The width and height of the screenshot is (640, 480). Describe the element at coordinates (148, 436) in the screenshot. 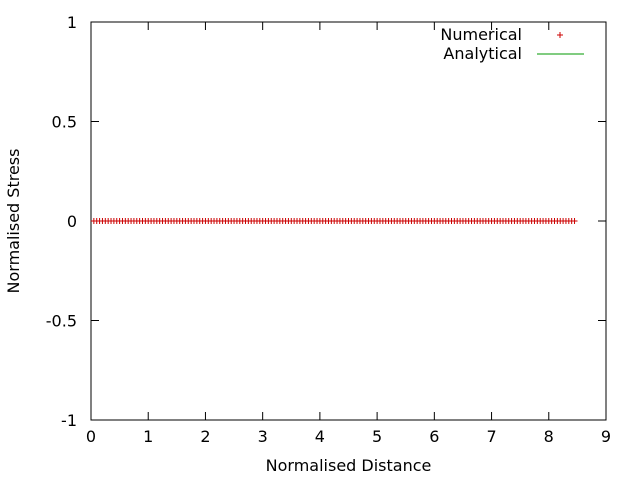

I see `x-tick-label: 1` at that location.